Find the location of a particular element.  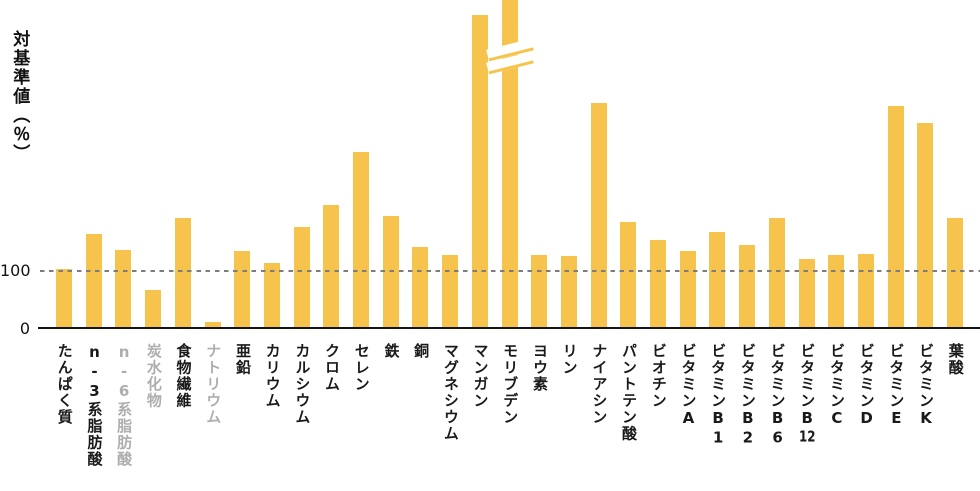

bar-カルシウム is located at coordinates (301, 278).